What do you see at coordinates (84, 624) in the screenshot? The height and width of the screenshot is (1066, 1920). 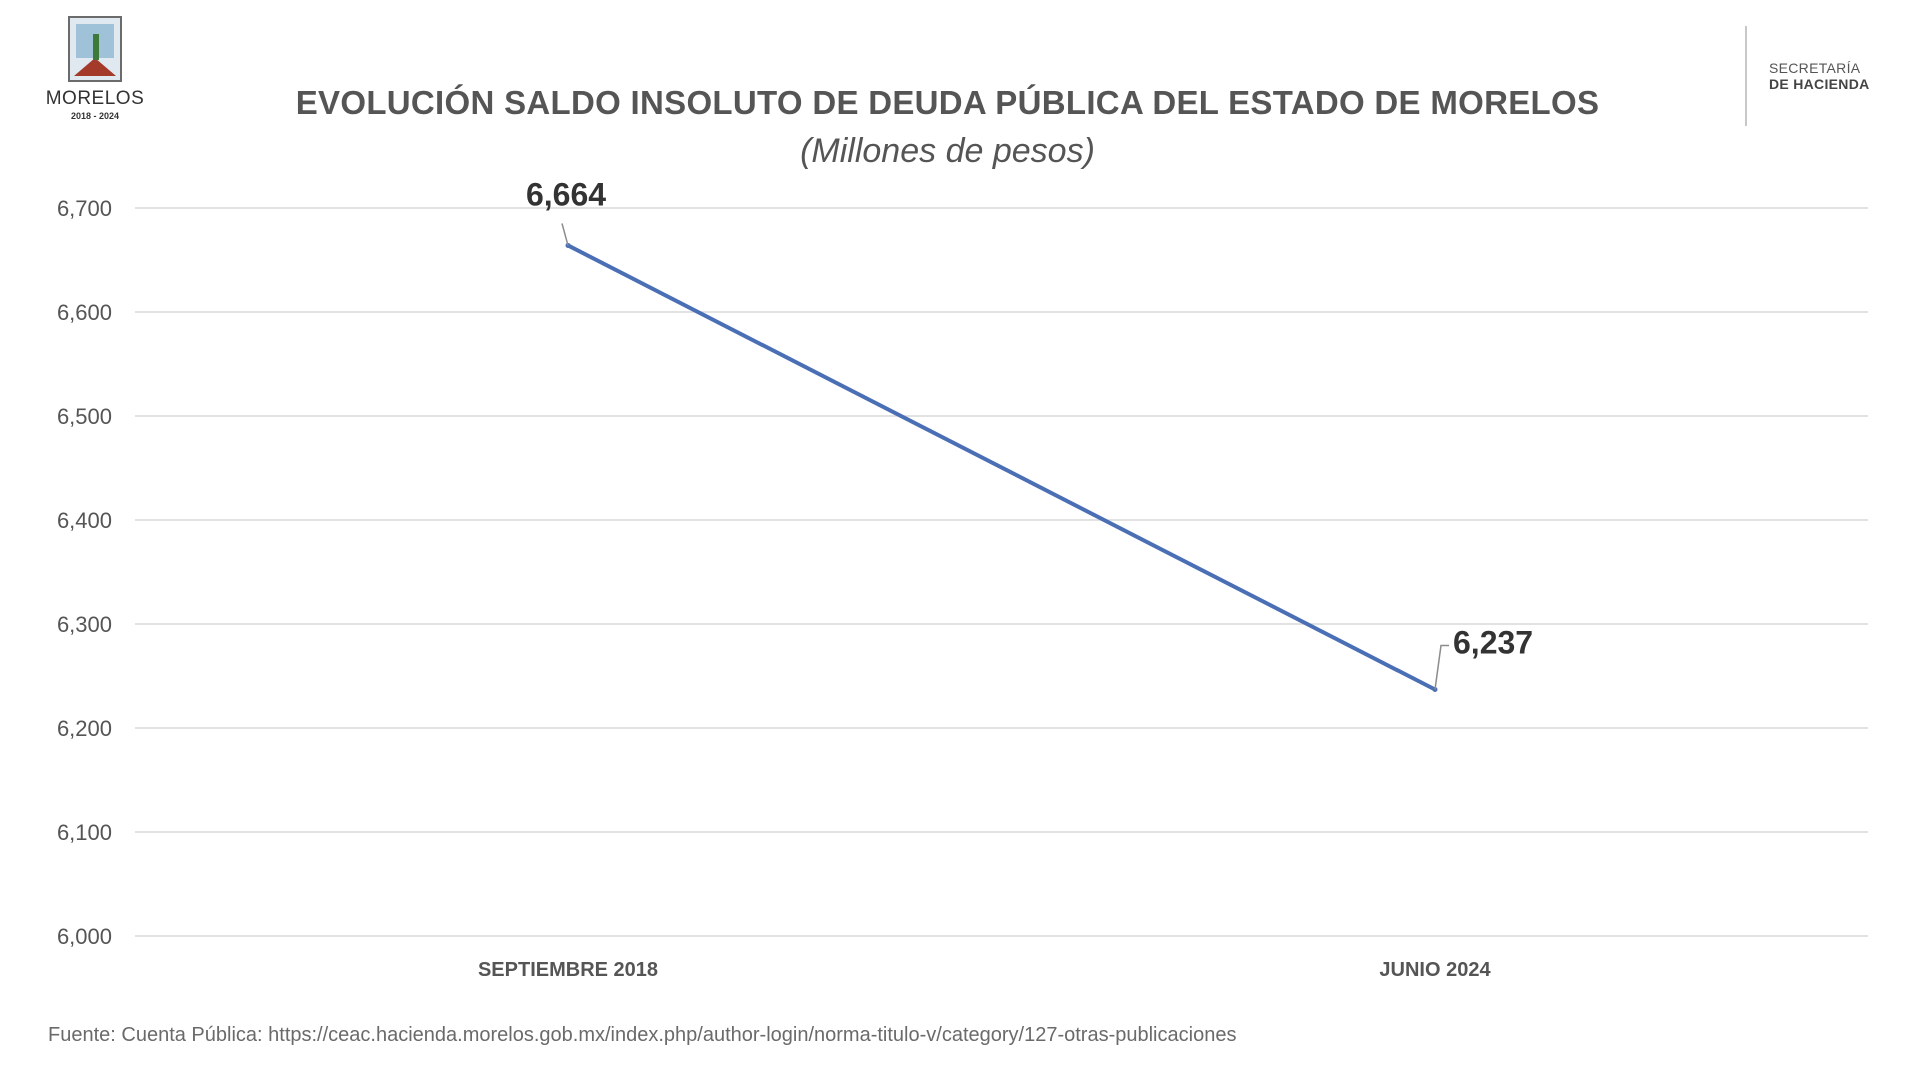 I see `y-tick-label: 6,300` at bounding box center [84, 624].